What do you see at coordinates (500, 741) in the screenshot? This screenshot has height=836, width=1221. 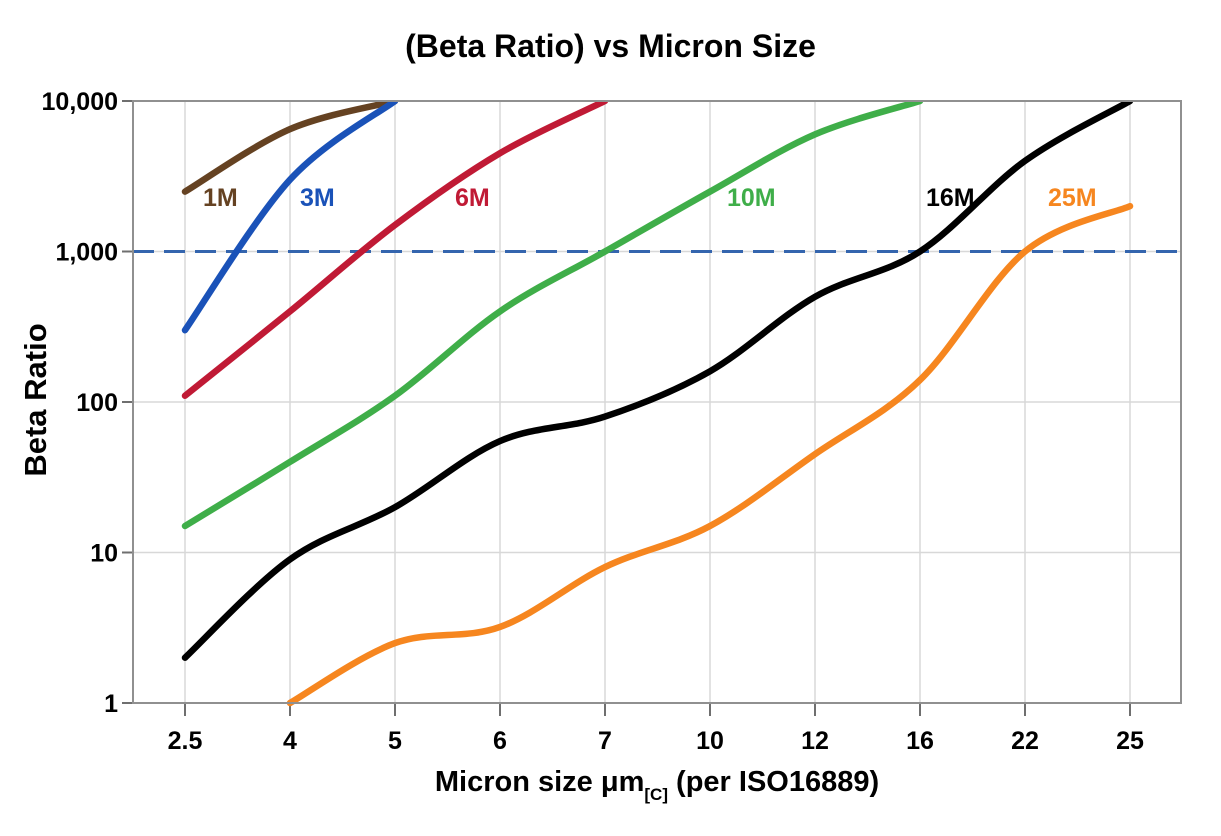 I see `x-tick-label: 6` at bounding box center [500, 741].